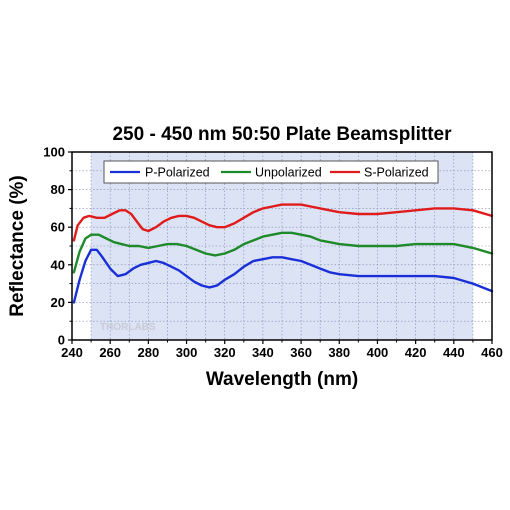 The image size is (510, 510). What do you see at coordinates (17, 246) in the screenshot?
I see `y-axis-label: Reflectance (%)` at bounding box center [17, 246].